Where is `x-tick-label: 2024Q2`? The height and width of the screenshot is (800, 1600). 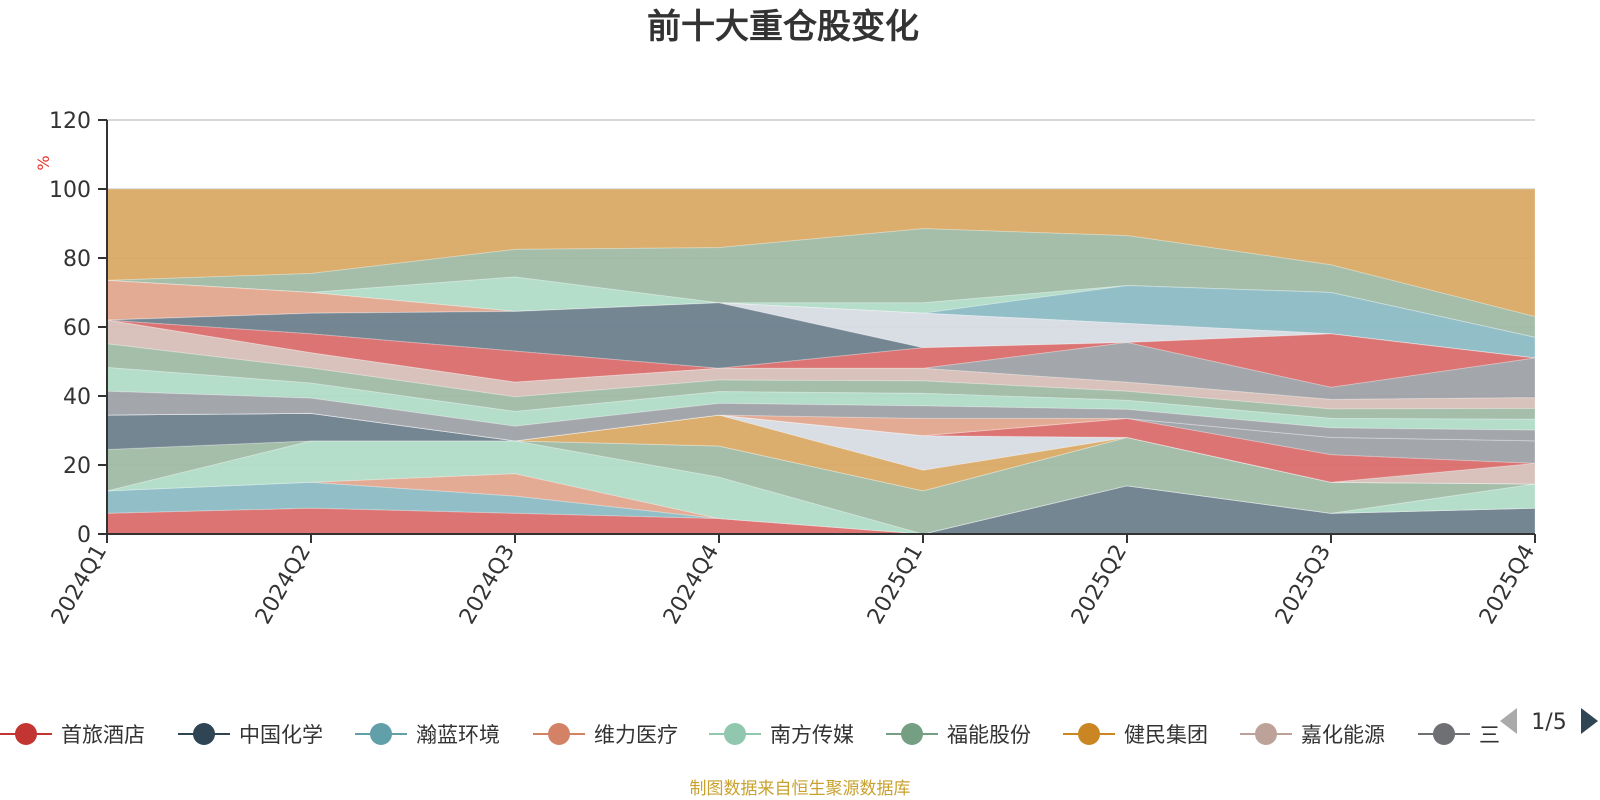
x-tick-label: 2024Q2 is located at coordinates (283, 585).